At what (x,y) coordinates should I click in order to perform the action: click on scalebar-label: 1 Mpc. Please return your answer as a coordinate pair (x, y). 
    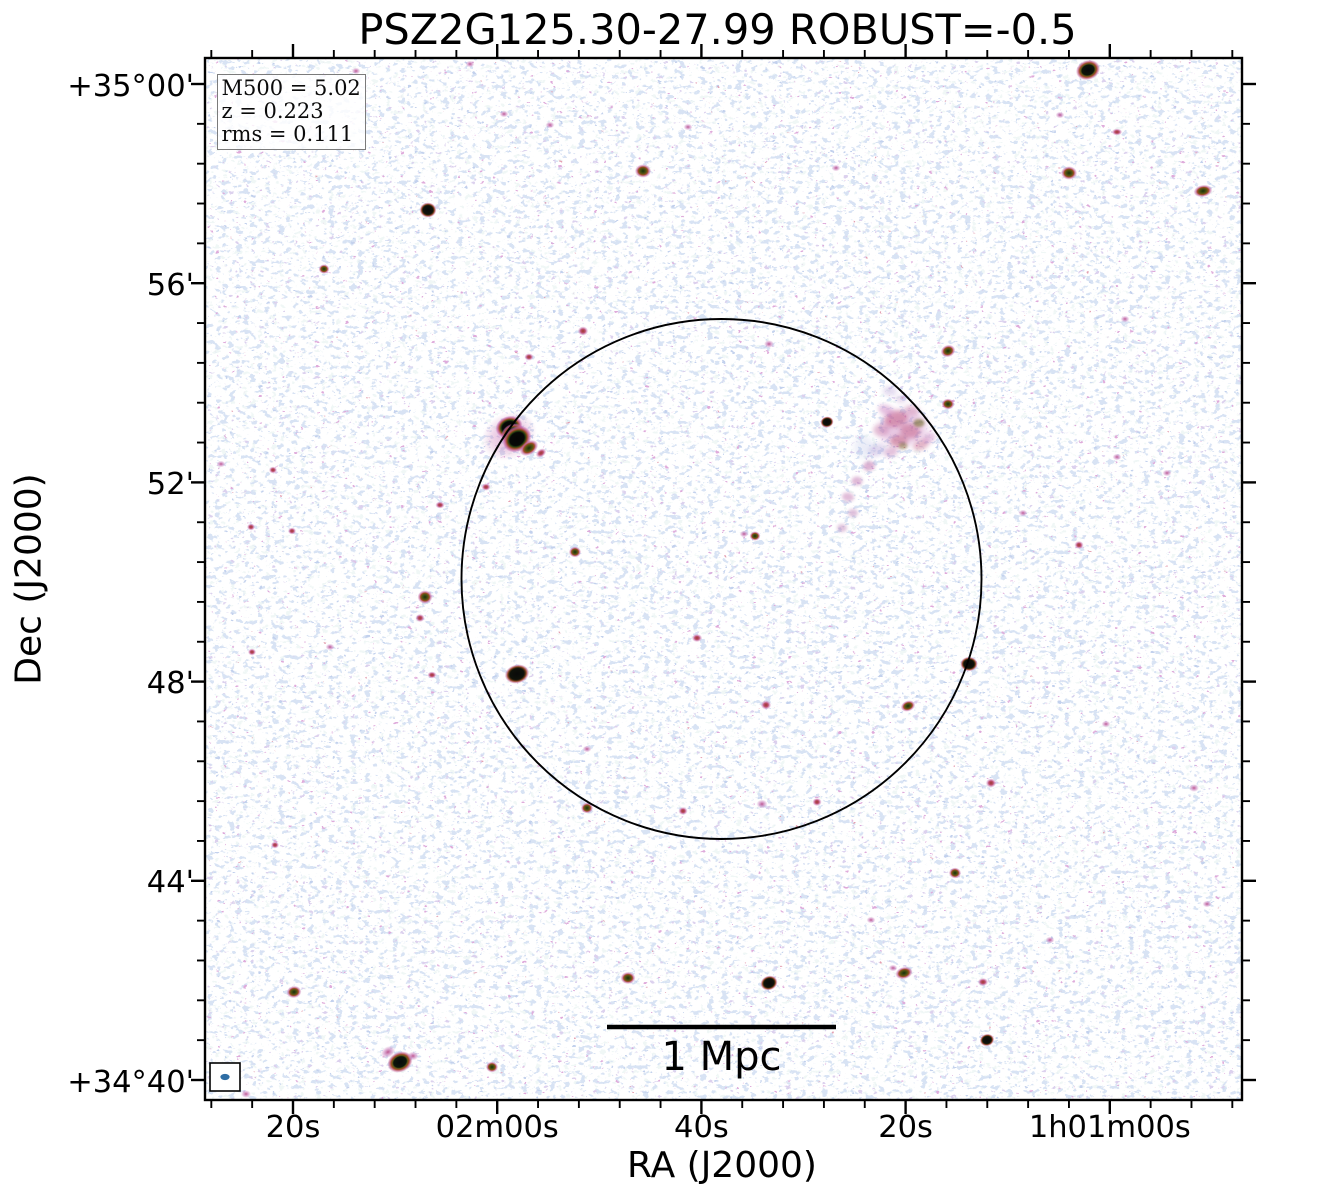
    Looking at the image, I should click on (721, 1057).